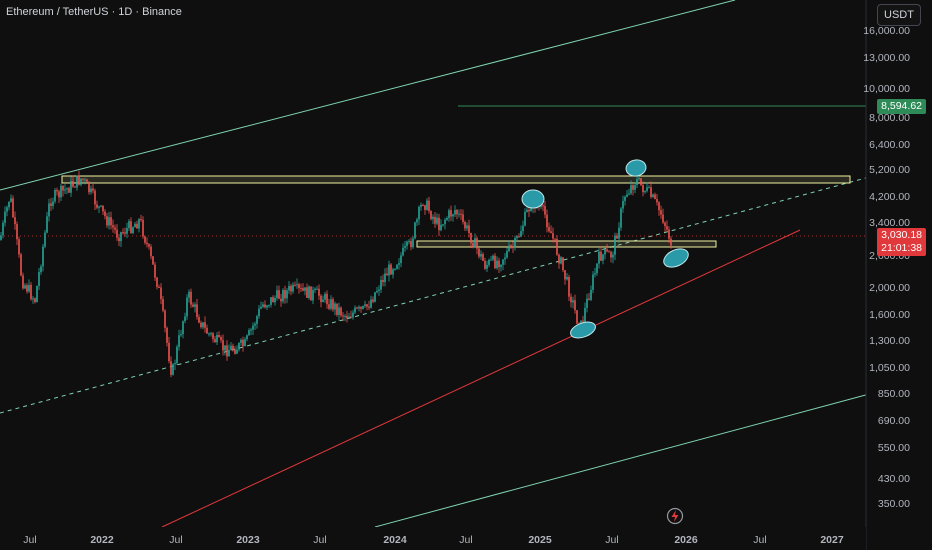  Describe the element at coordinates (675, 516) in the screenshot. I see `bolt-circle-icon` at that location.